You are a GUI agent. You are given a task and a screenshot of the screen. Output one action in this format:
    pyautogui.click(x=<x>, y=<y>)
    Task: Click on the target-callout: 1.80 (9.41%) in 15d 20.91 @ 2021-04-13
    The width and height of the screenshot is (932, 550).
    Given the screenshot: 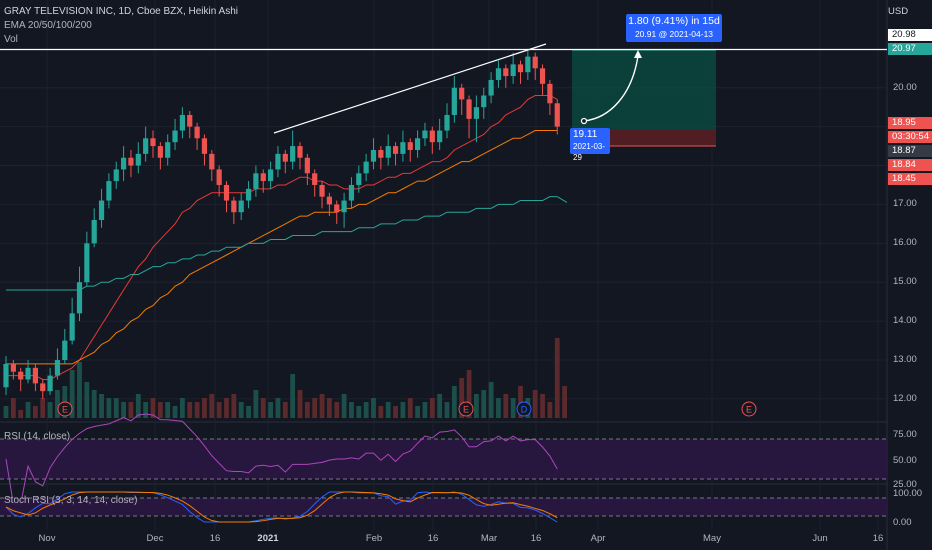 What is the action you would take?
    pyautogui.click(x=674, y=28)
    